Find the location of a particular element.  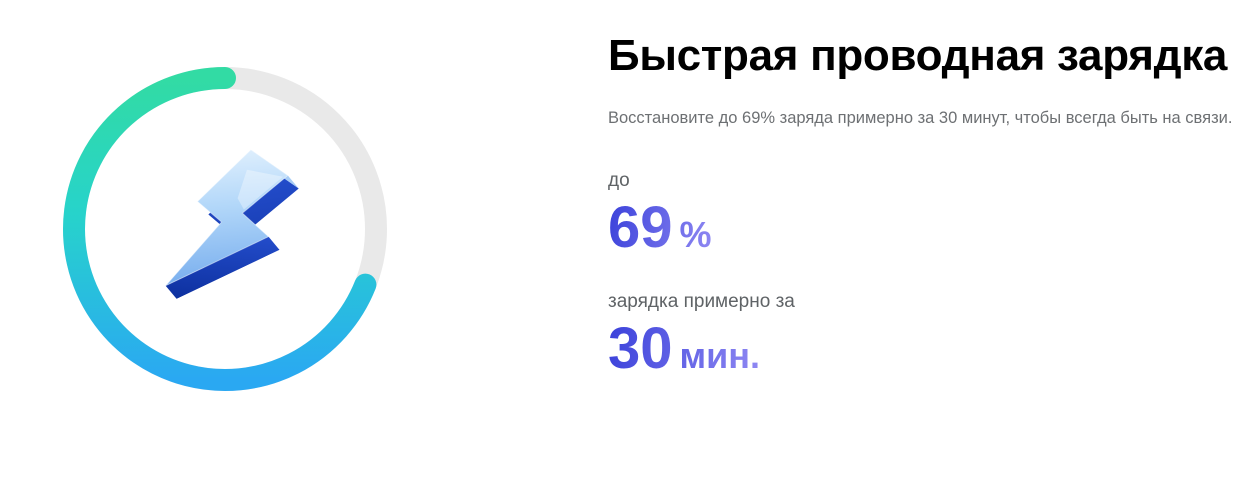

lightning-bolt-3d-icon is located at coordinates (232, 224).